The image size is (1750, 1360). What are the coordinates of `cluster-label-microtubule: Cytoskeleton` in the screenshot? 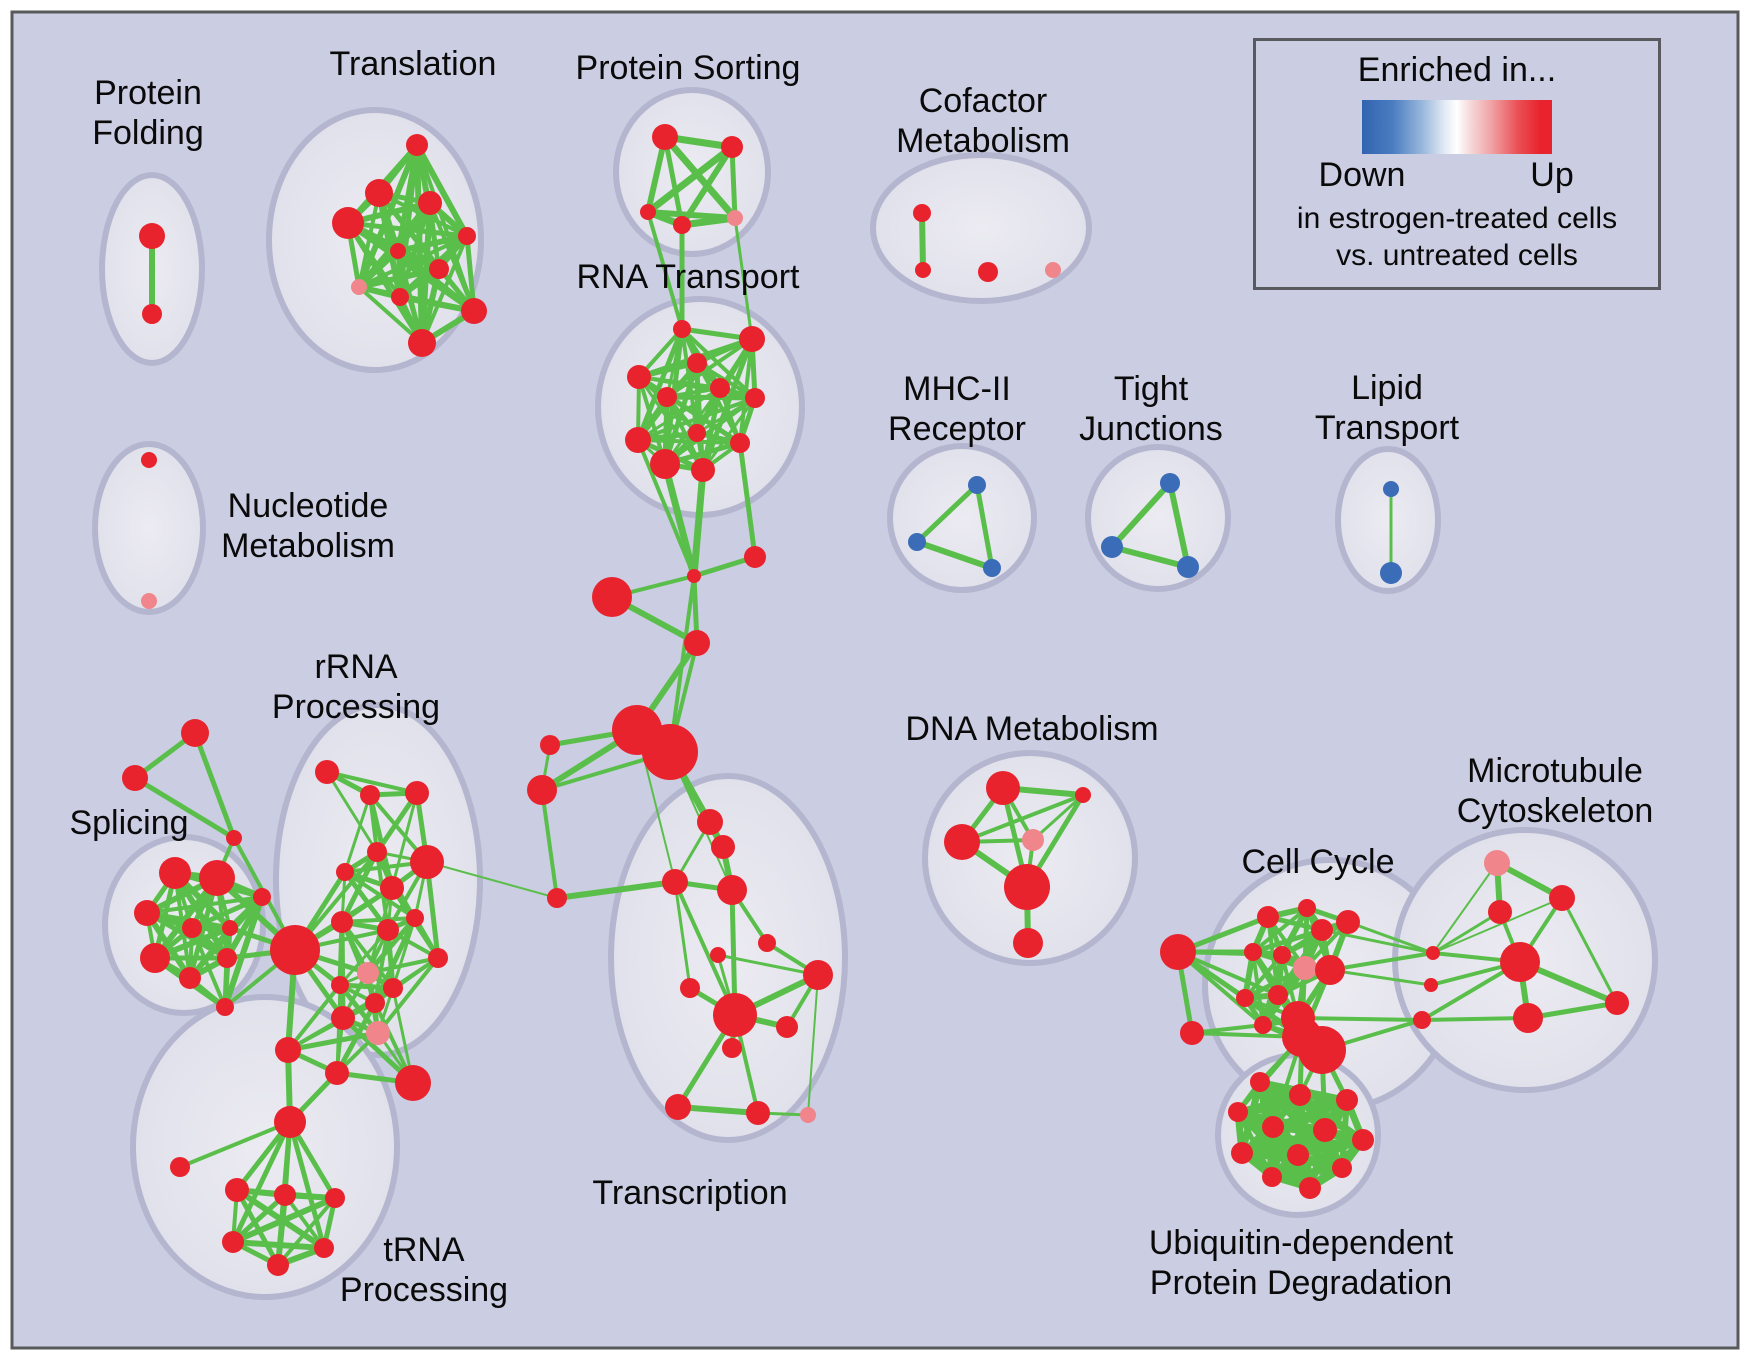 It's located at (1555, 811).